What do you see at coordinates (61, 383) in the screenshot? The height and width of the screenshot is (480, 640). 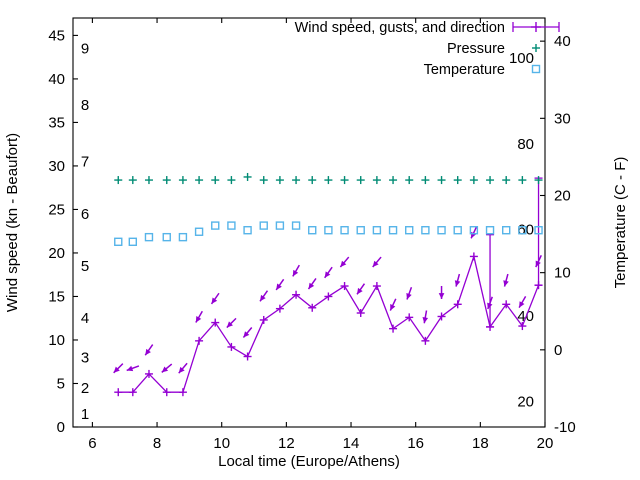 I see `y-tick-label: 5` at bounding box center [61, 383].